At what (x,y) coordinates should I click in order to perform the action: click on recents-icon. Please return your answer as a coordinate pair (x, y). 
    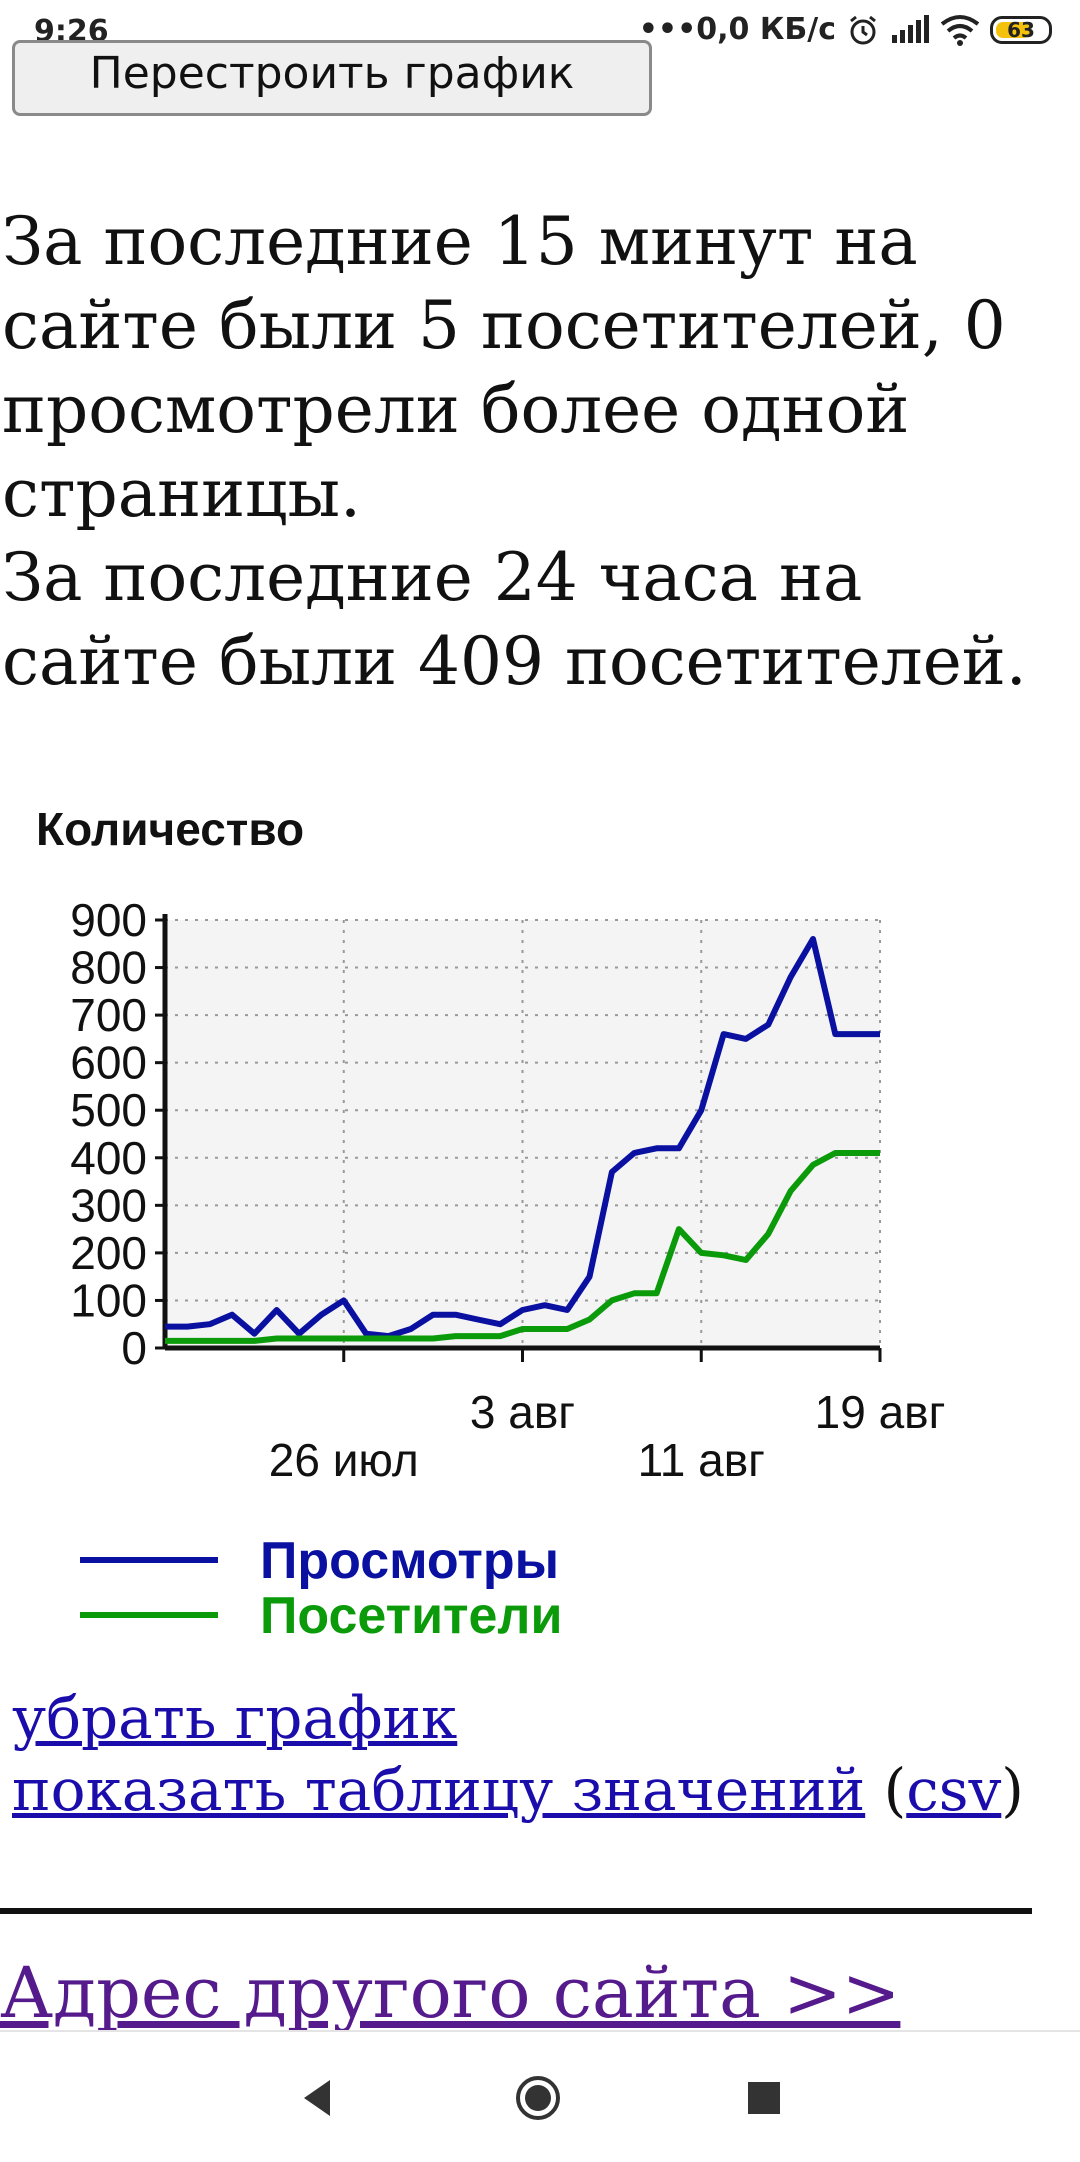
    Looking at the image, I should click on (764, 2098).